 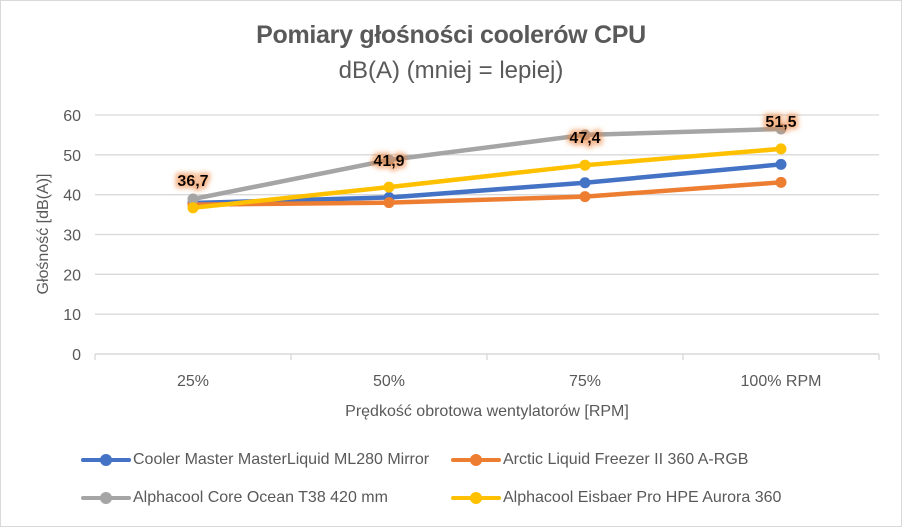 I want to click on y-tick-label: 30, so click(x=72, y=236).